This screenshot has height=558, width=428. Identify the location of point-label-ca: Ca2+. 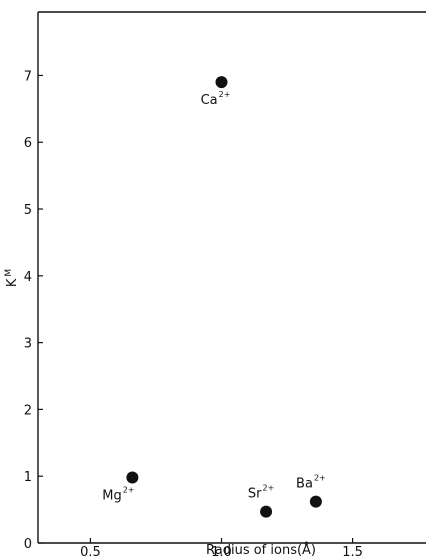
(216, 99).